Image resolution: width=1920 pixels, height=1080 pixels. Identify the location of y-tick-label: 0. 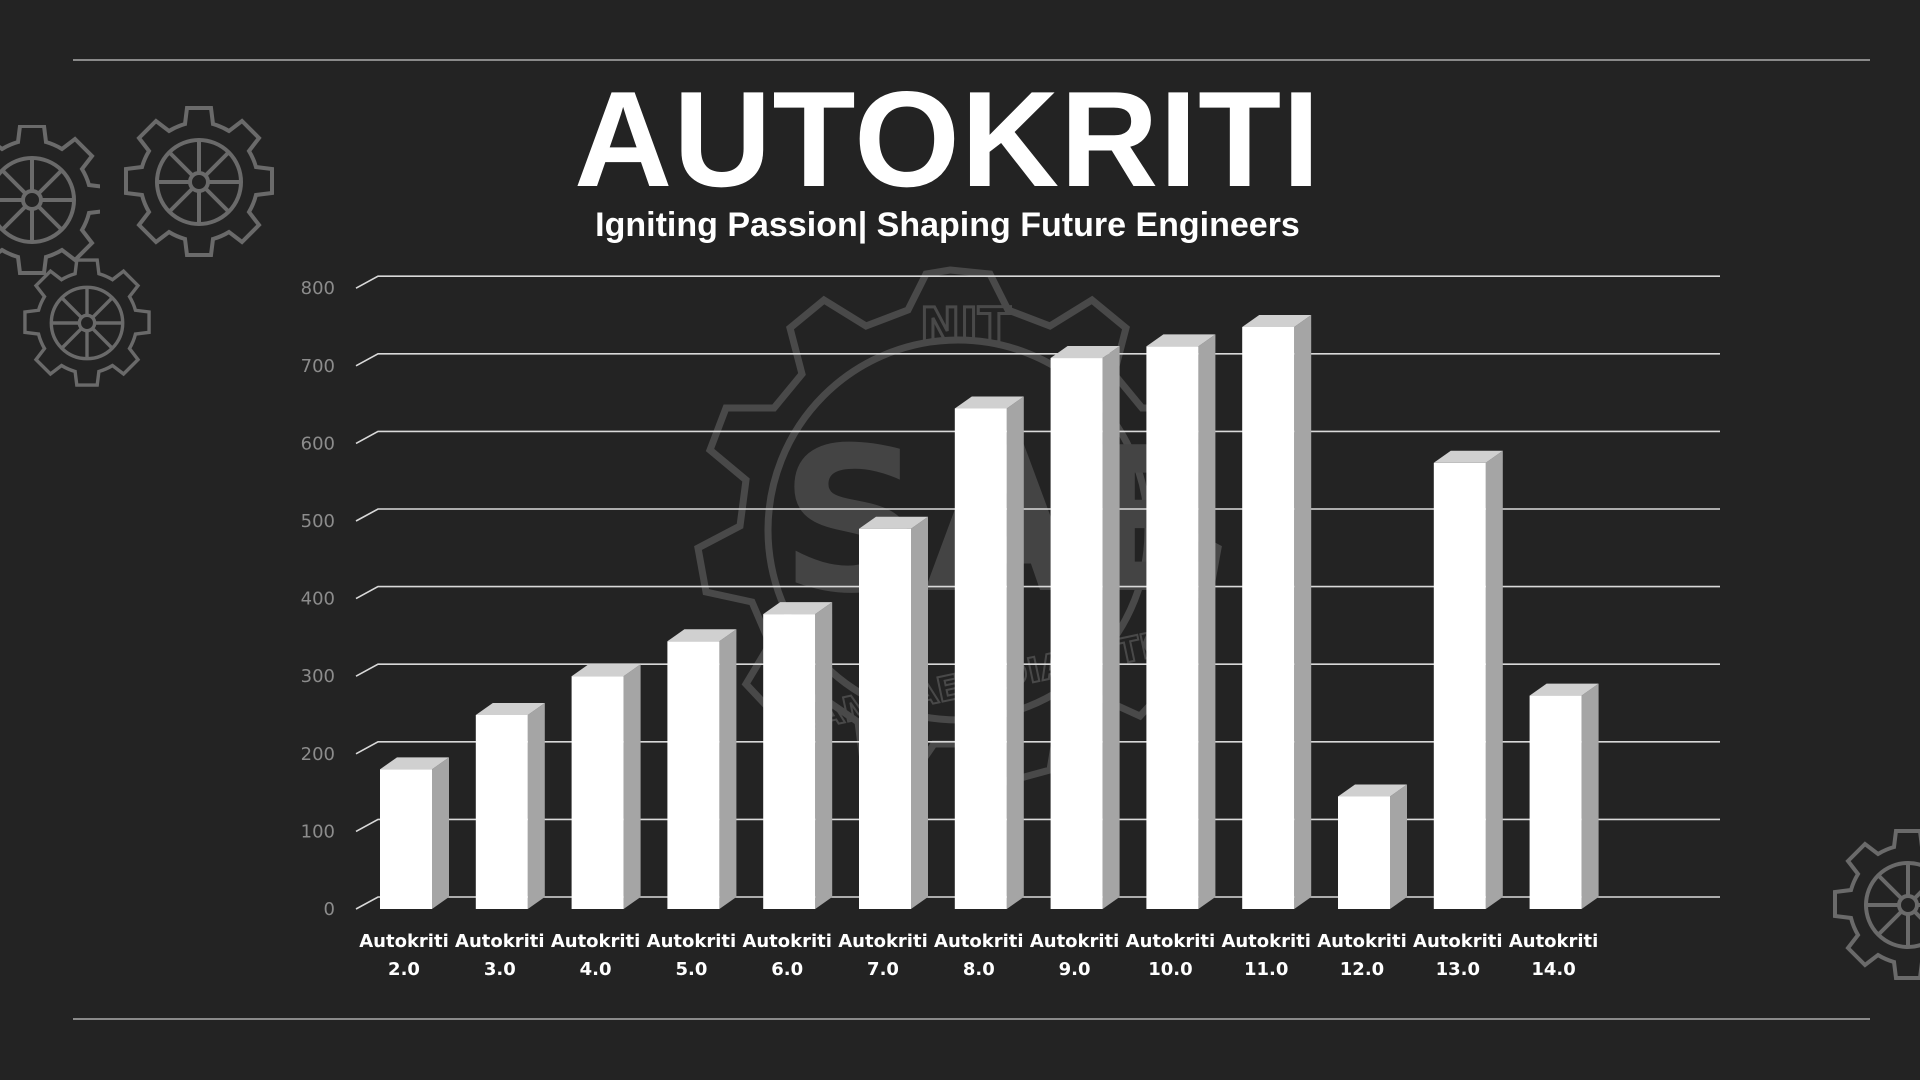
(329, 909).